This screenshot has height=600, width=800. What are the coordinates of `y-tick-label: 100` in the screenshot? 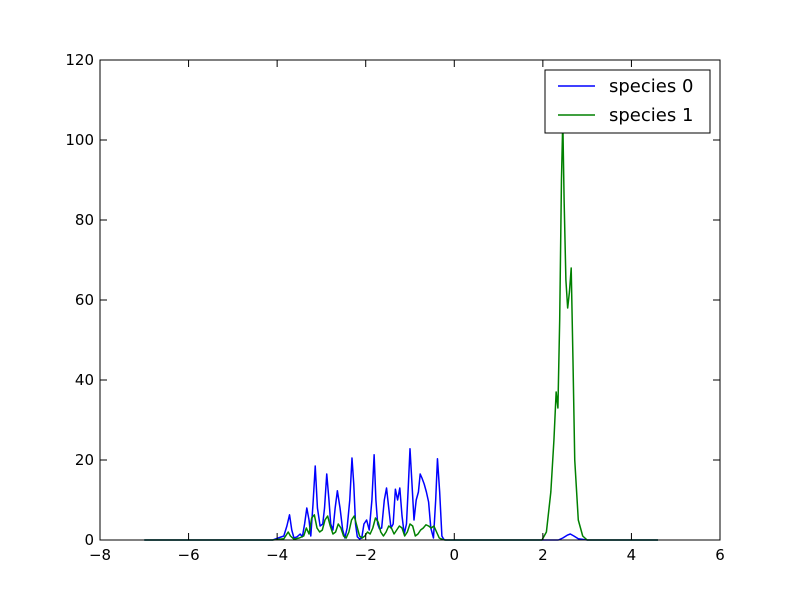 It's located at (79, 140).